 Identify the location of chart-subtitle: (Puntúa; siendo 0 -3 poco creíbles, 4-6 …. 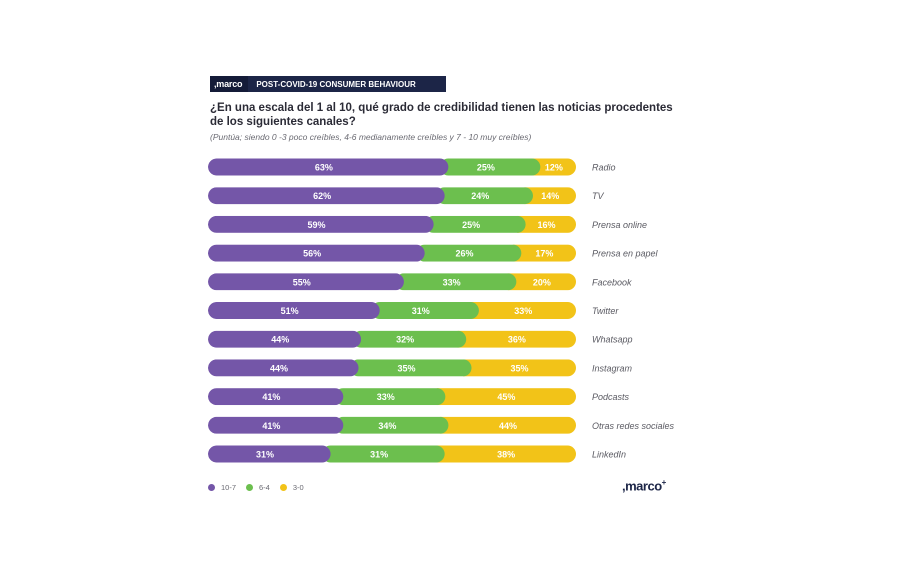
(371, 137).